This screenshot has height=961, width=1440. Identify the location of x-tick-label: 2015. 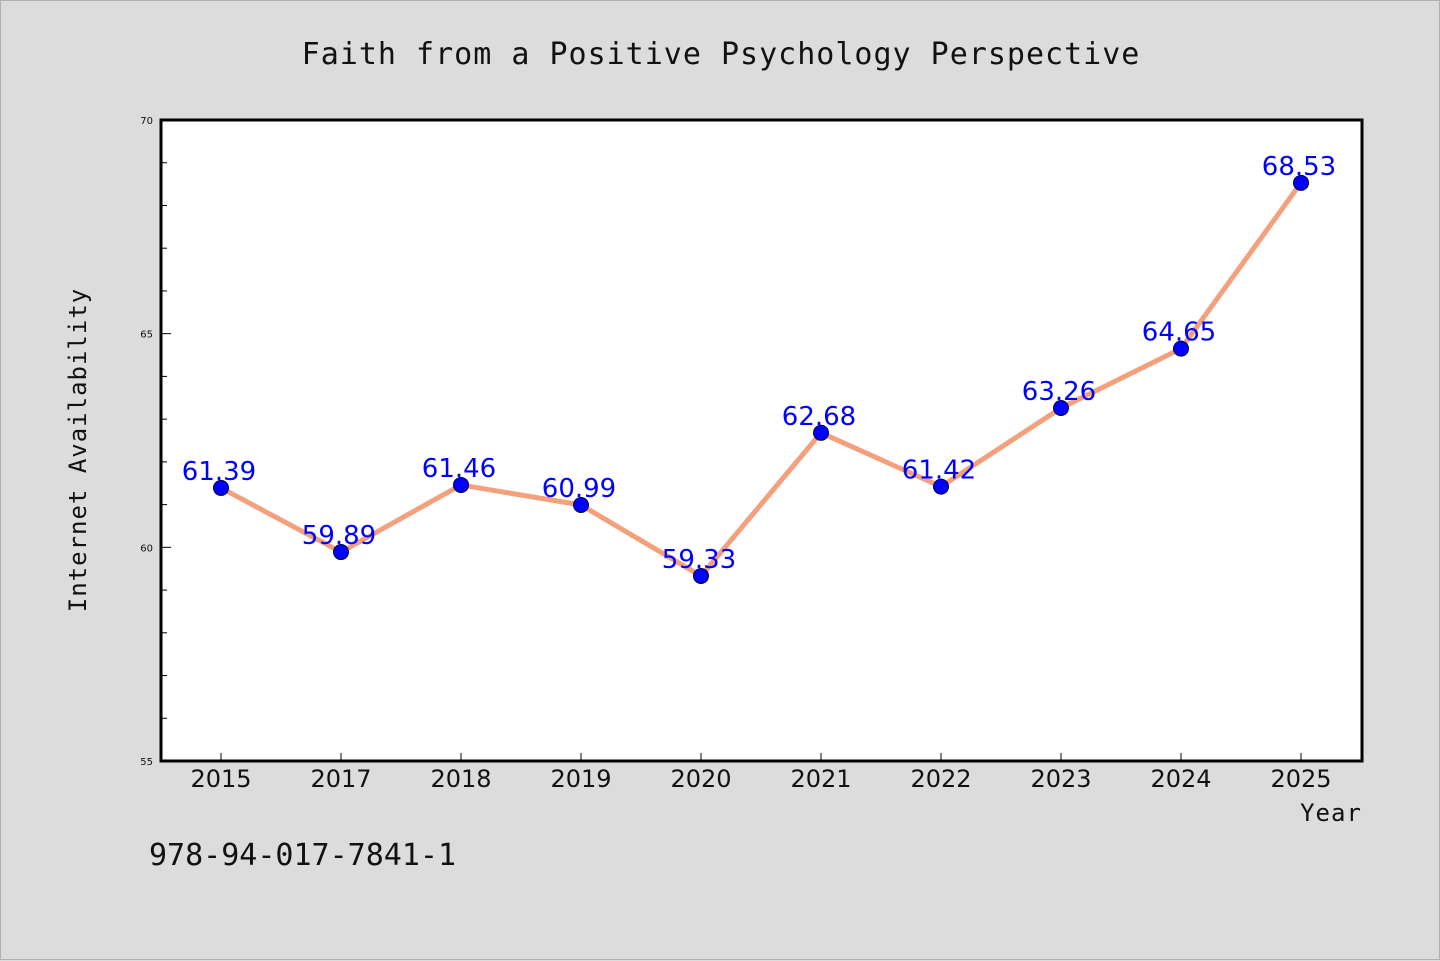
(220, 779).